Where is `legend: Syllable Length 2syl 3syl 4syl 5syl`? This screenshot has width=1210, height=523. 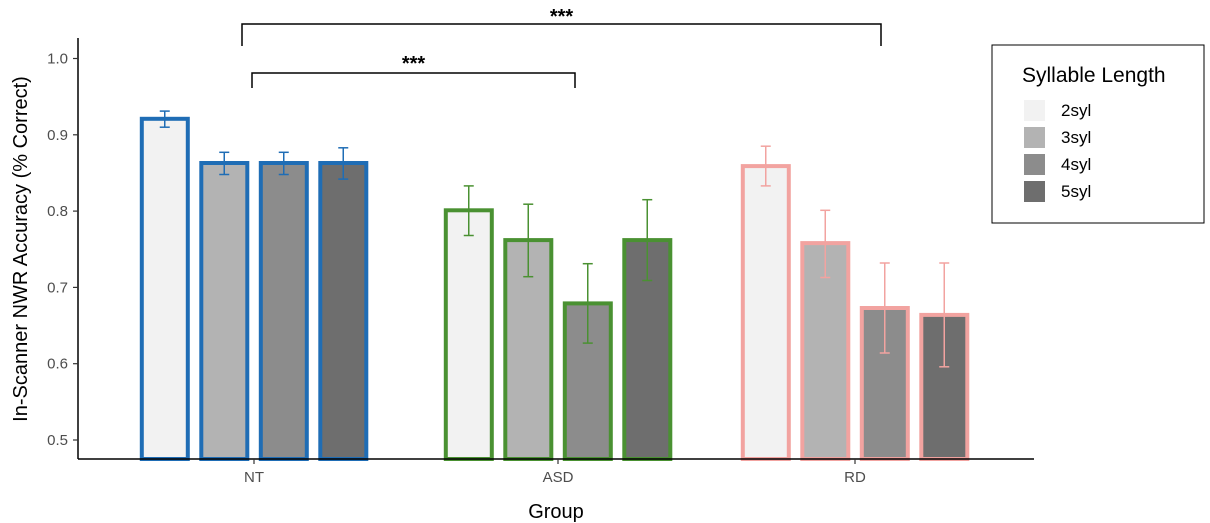
legend: Syllable Length 2syl 3syl 4syl 5syl is located at coordinates (1098, 134).